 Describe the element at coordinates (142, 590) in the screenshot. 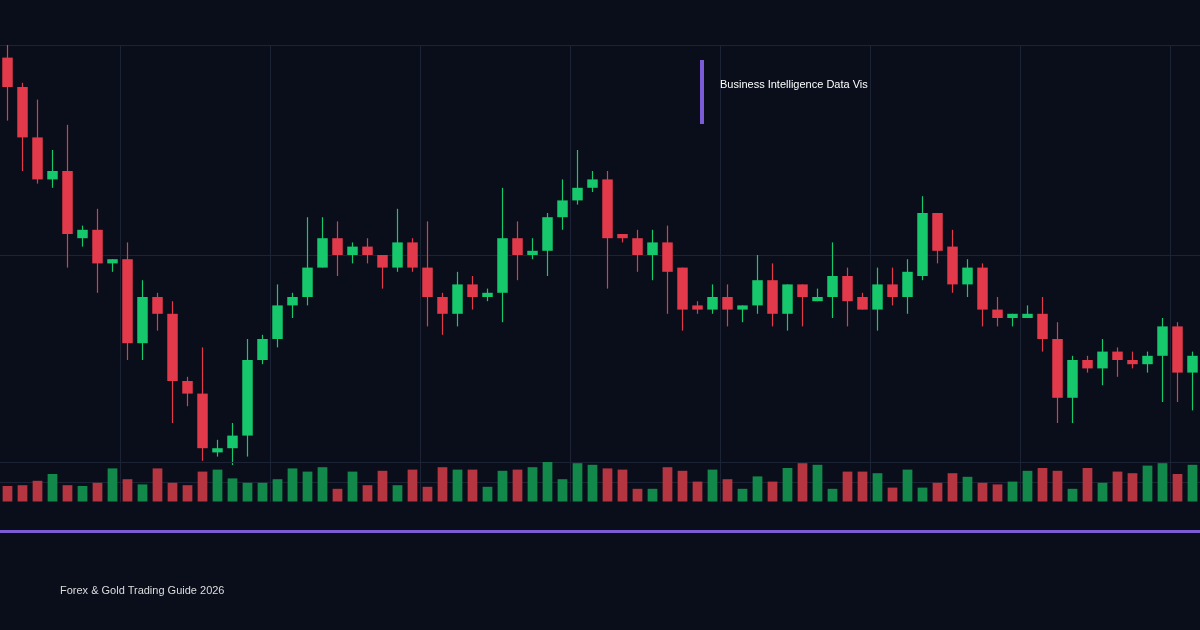

I see `text: Forex & Gold Trading Guide 2026` at that location.